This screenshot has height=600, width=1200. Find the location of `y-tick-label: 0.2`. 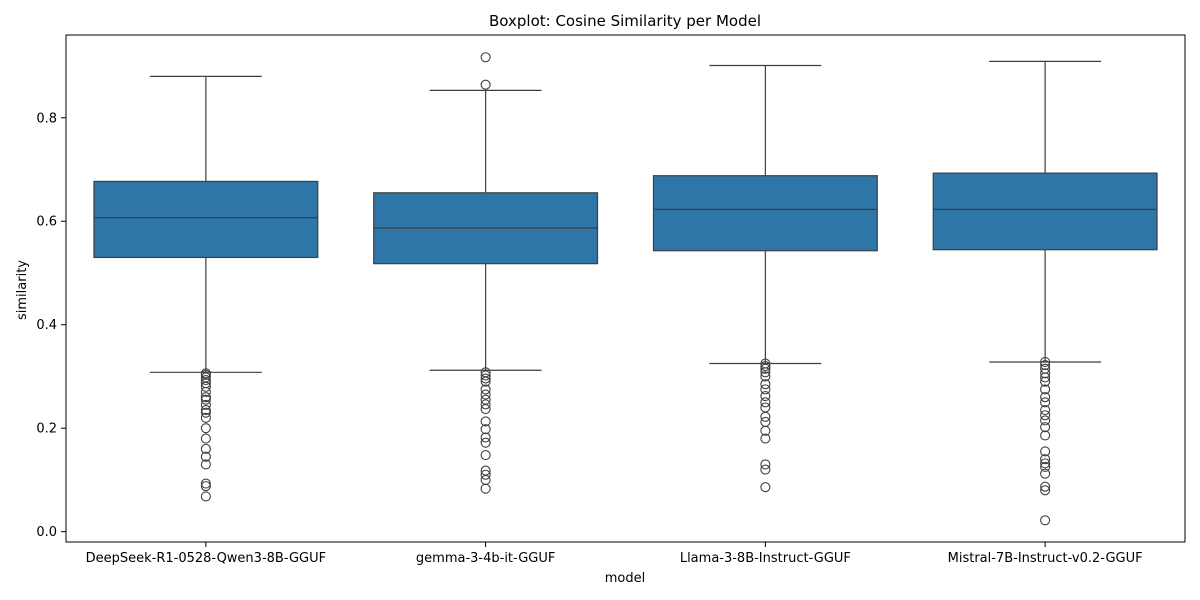

y-tick-label: 0.2 is located at coordinates (46, 429).